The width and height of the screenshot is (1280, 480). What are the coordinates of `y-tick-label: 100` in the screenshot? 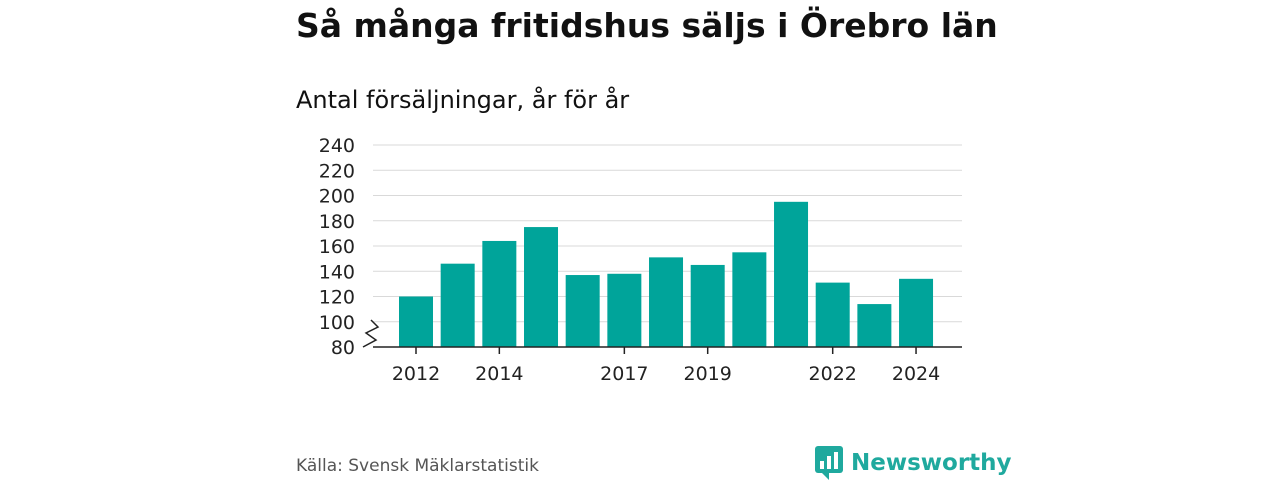 It's located at (337, 323).